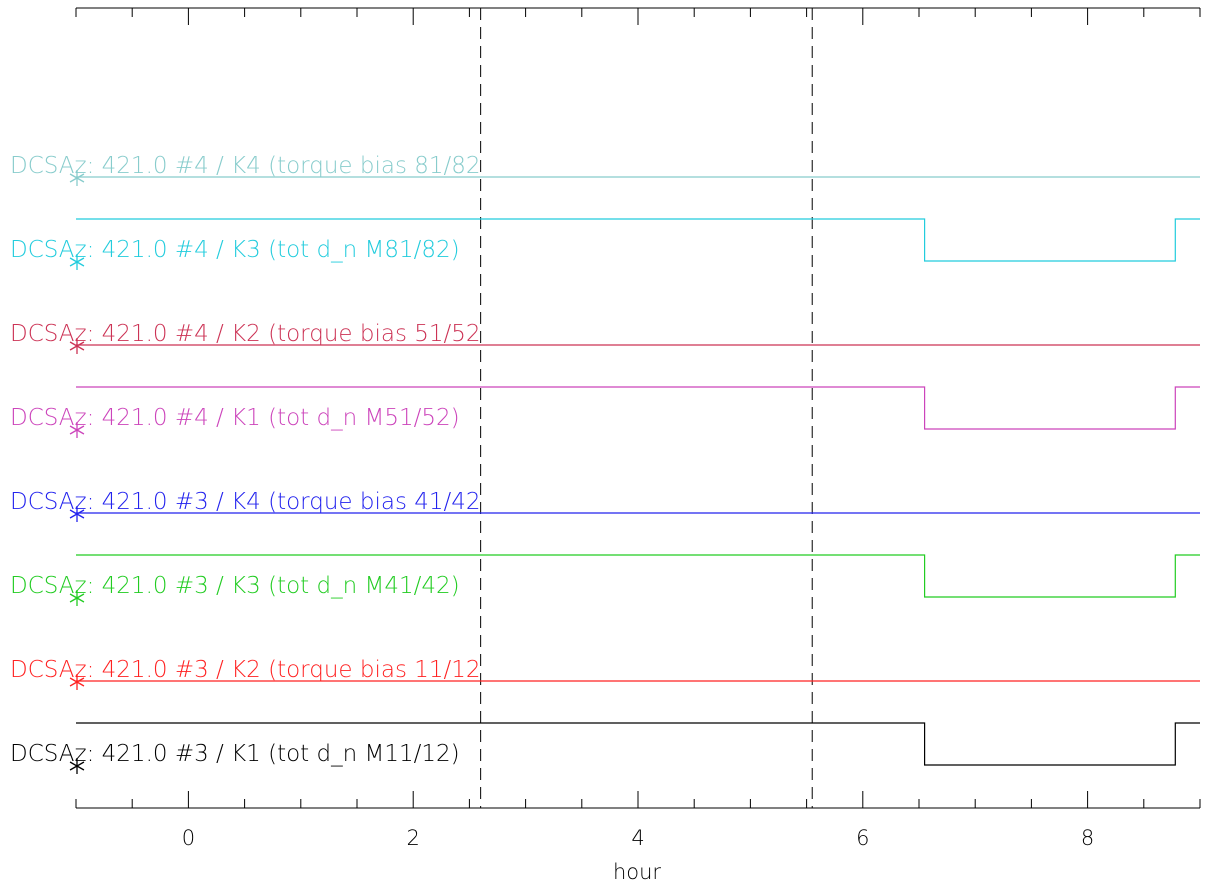  What do you see at coordinates (235, 250) in the screenshot?
I see `series-label: DCSAz: 421.0 #4 / K3 (tot d_n M81/82)` at bounding box center [235, 250].